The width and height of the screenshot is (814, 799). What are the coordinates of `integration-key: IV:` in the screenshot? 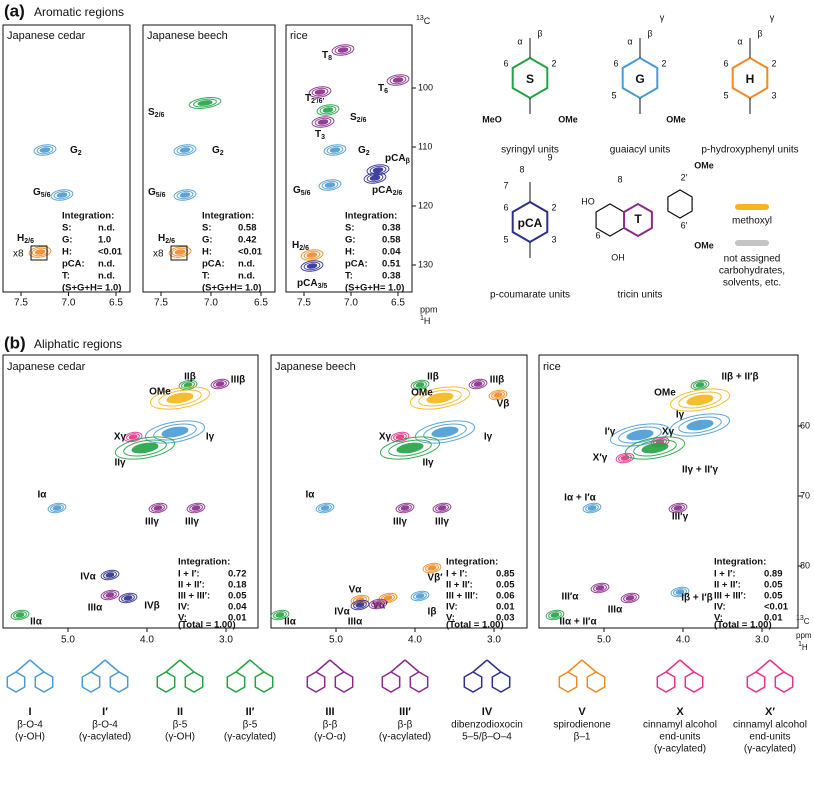 It's located at (184, 607).